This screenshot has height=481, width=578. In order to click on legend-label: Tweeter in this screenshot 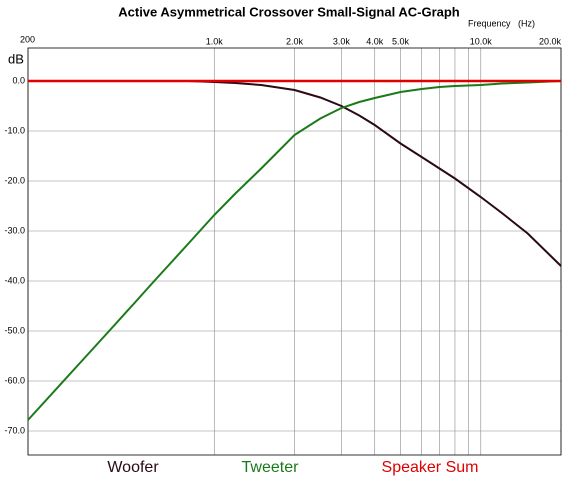, I will do `click(271, 467)`.